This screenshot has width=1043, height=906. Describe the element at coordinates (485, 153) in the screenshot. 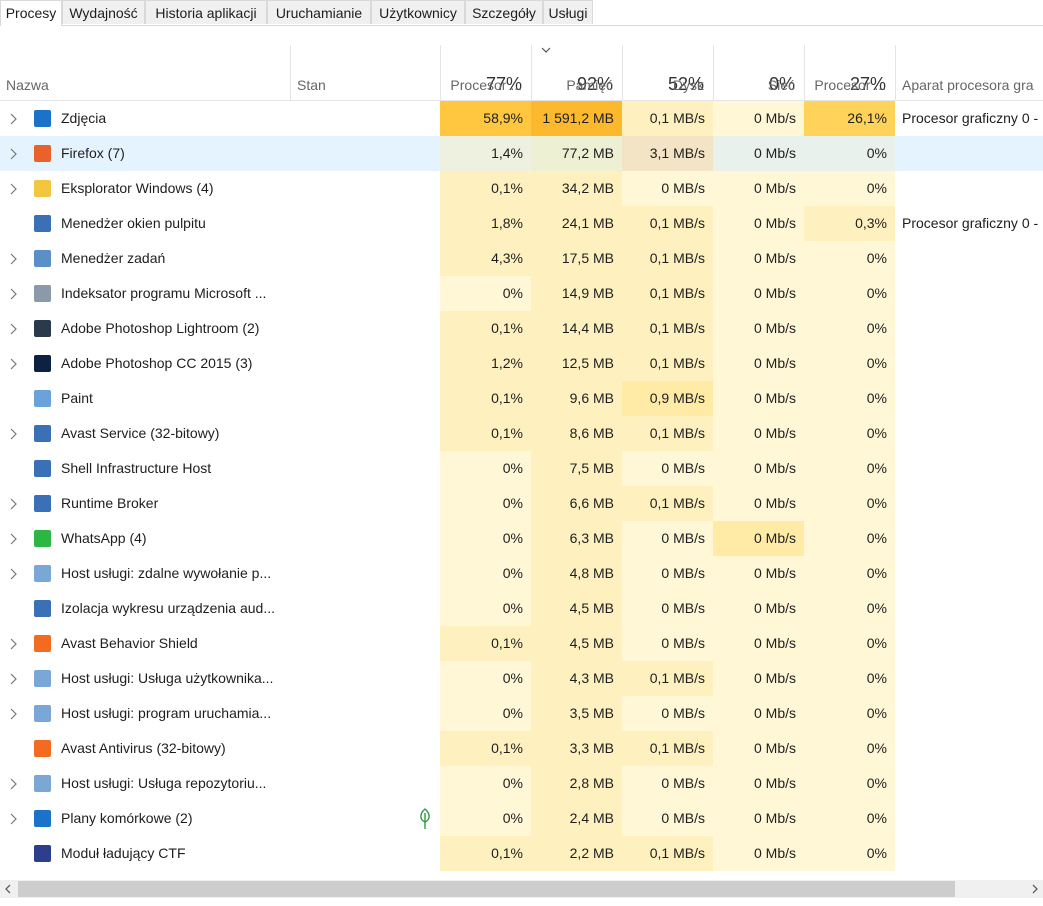

I see `metric-cell: 1,4%` at that location.